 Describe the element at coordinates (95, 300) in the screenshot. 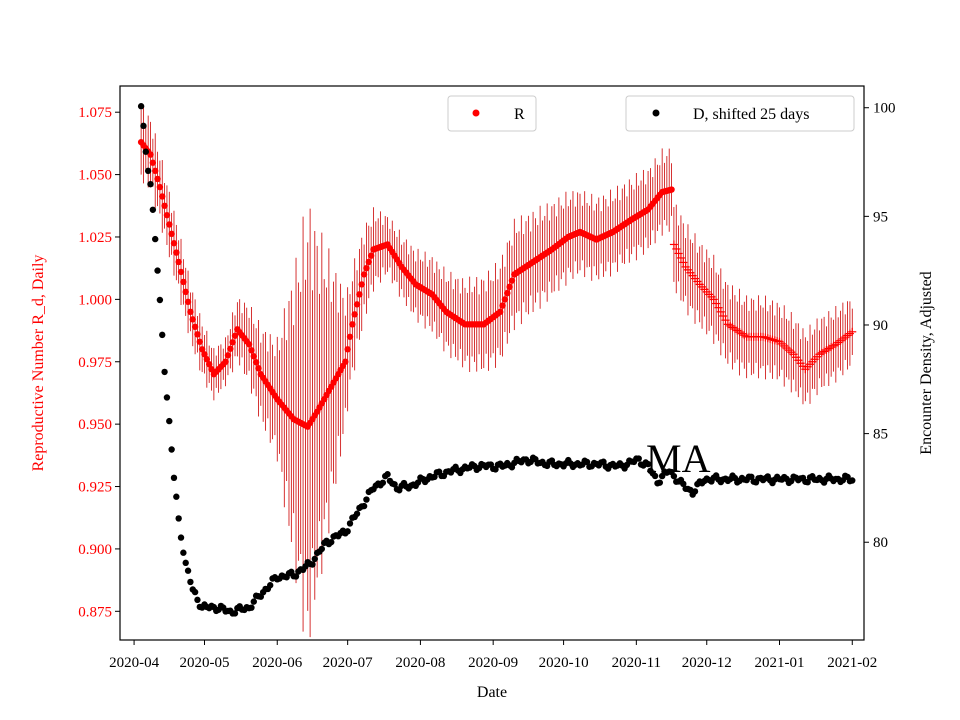

I see `left-tick-label: 1.000` at that location.